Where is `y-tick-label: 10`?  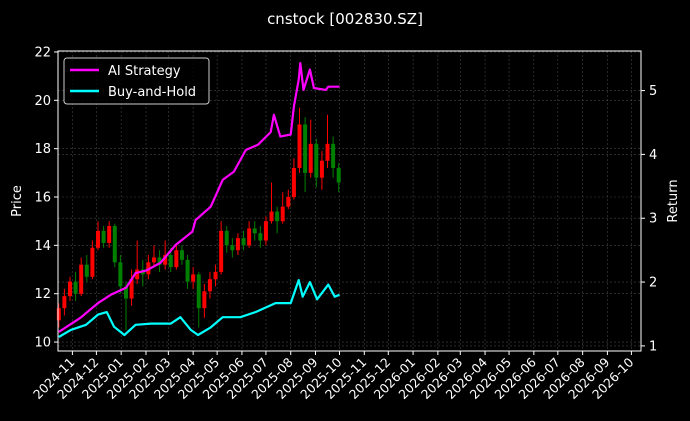 y-tick-label: 10 is located at coordinates (42, 343).